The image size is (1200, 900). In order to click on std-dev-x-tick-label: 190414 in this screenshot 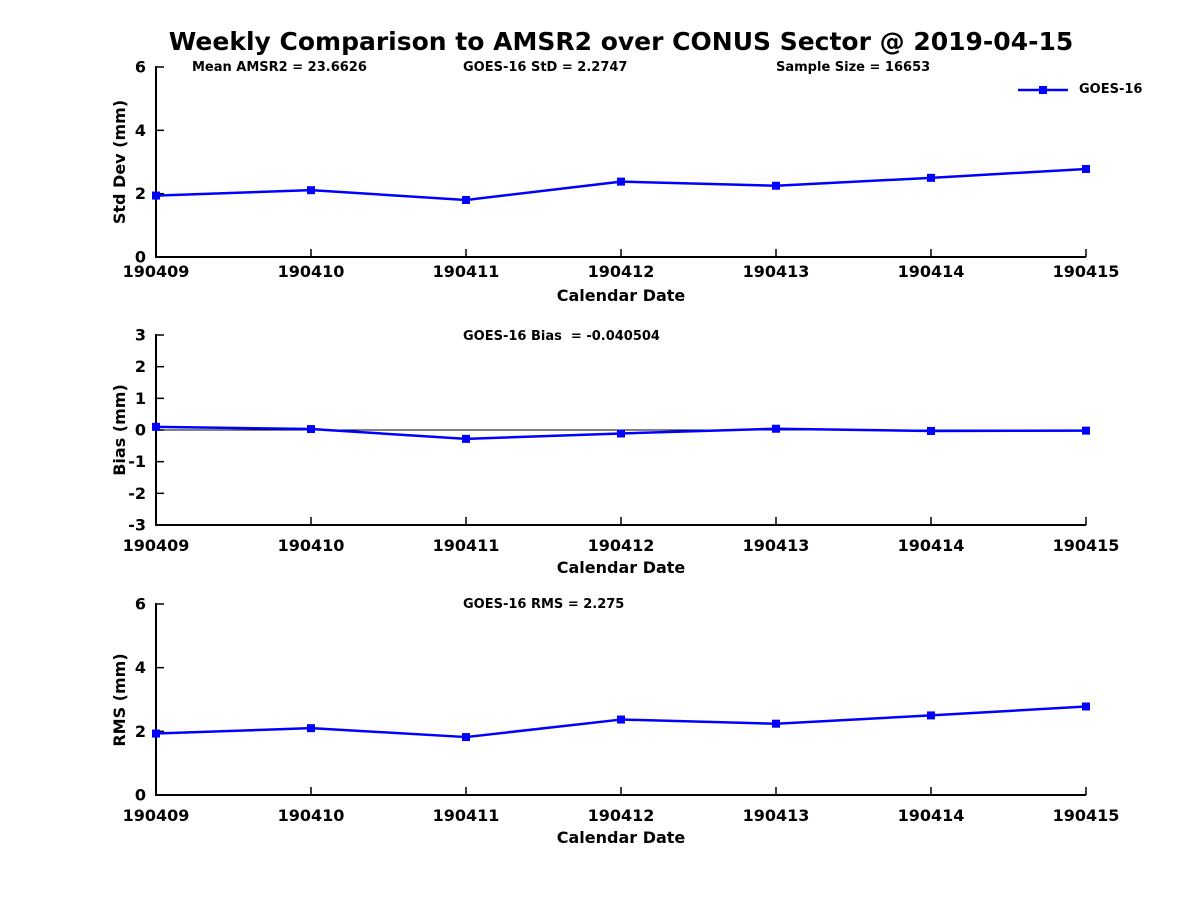, I will do `click(931, 271)`.